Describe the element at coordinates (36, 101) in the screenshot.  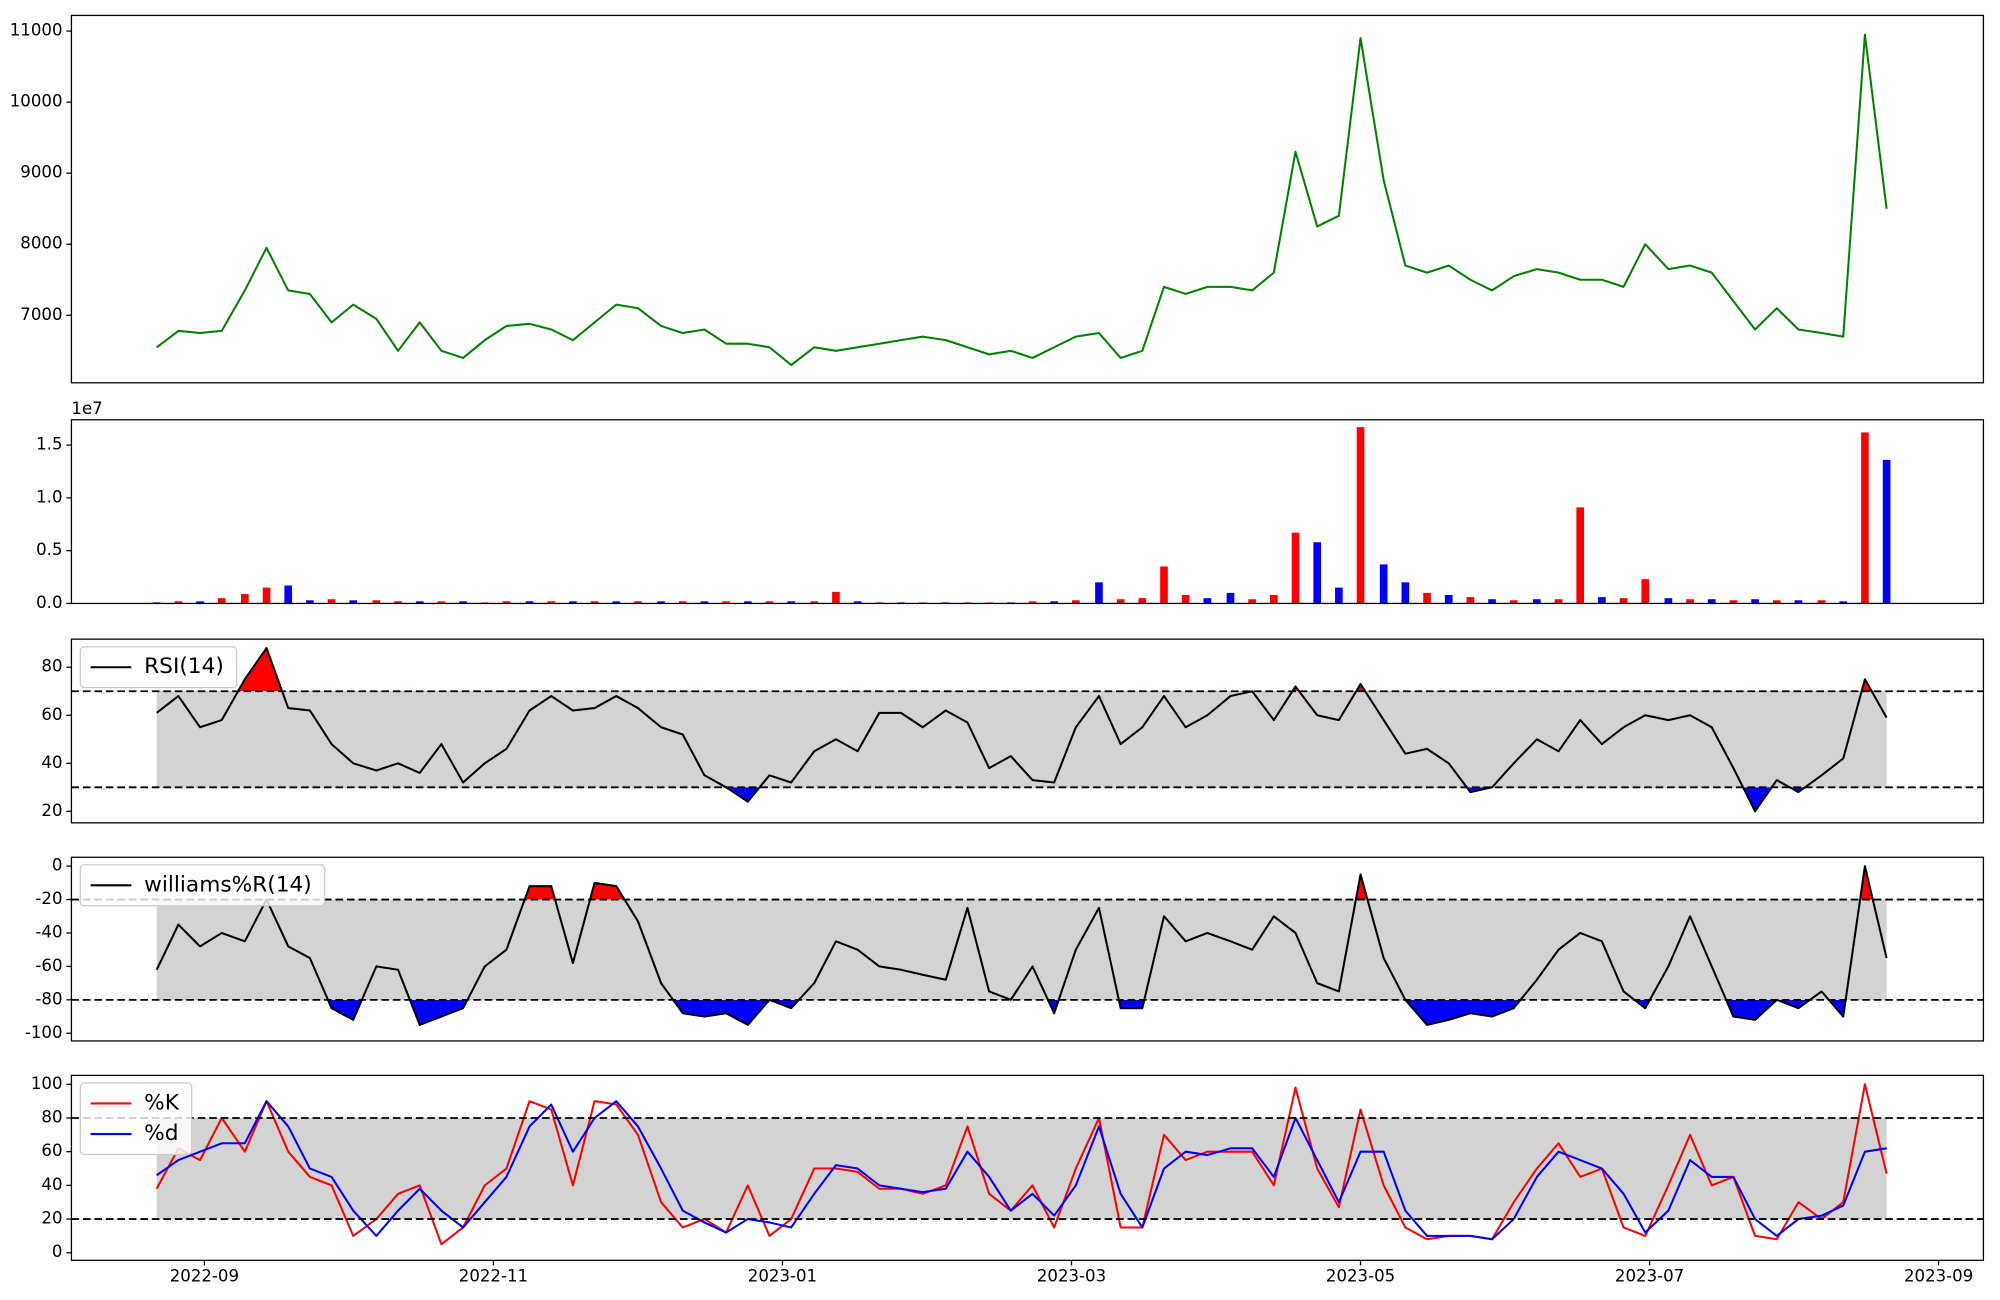
I see `y-tick-label: 10000` at that location.